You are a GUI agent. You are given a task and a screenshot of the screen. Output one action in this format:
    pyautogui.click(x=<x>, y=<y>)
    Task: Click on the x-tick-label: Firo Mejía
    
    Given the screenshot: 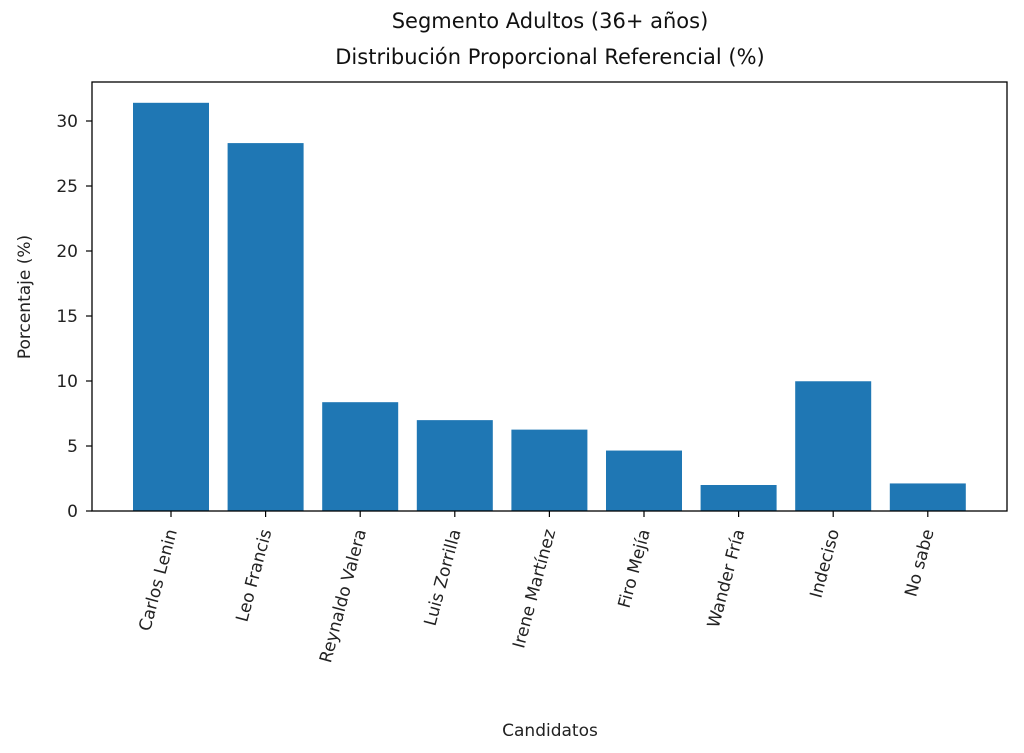 What is the action you would take?
    pyautogui.click(x=635, y=568)
    